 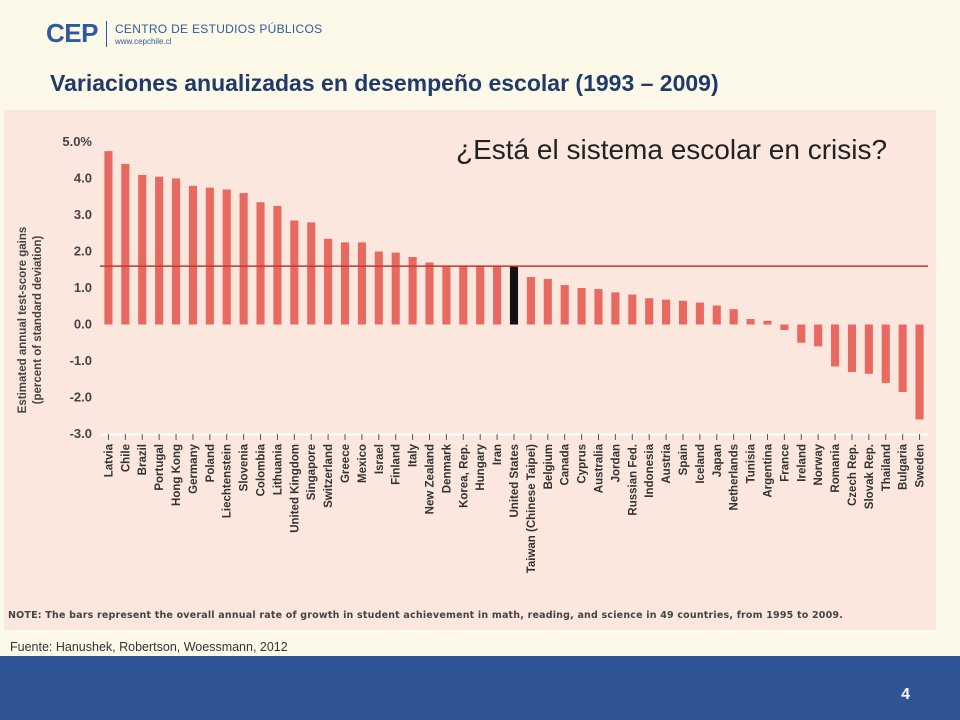 What do you see at coordinates (83, 214) in the screenshot?
I see `y-tick-label: 3.0` at bounding box center [83, 214].